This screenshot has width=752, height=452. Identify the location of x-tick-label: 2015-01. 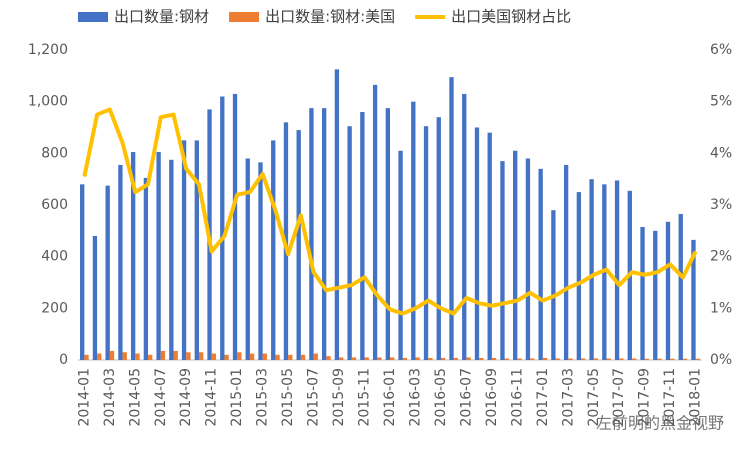
(237, 397).